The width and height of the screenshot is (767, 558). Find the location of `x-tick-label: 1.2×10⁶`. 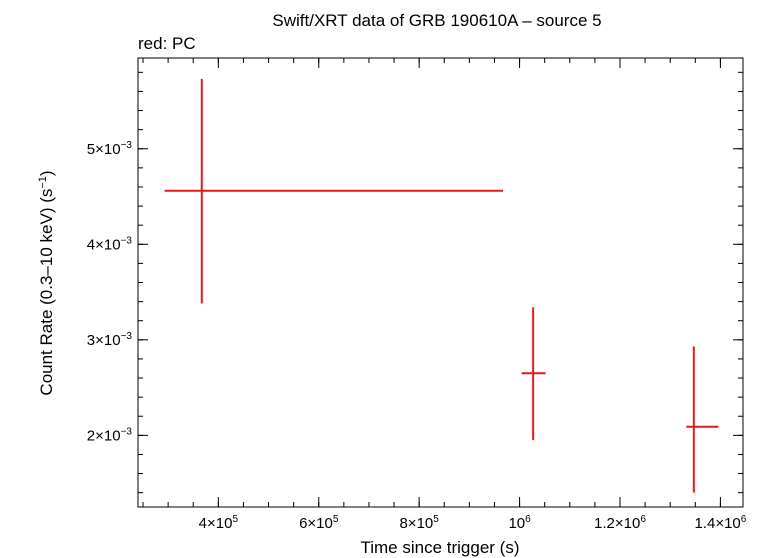

x-tick-label: 1.2×10⁶ is located at coordinates (620, 523).